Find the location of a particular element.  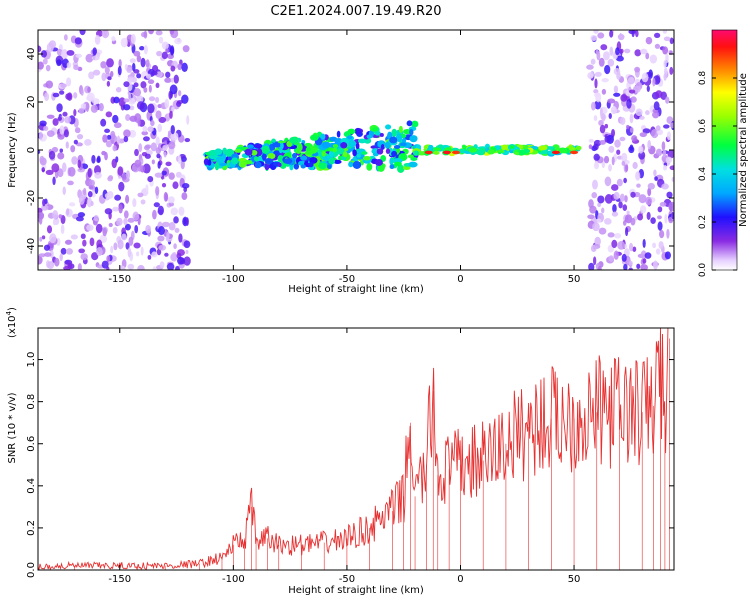

heatmap-region-ionization-band is located at coordinates (311, 146).